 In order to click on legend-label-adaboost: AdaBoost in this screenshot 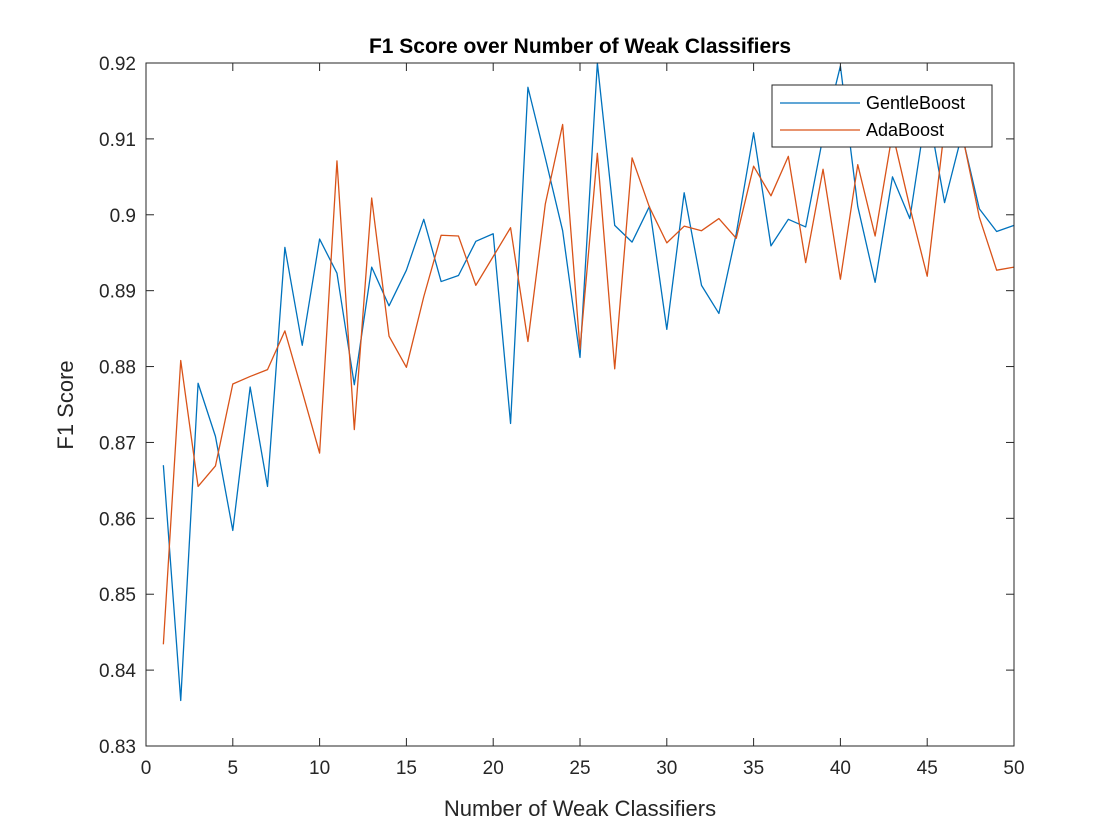, I will do `click(905, 130)`.